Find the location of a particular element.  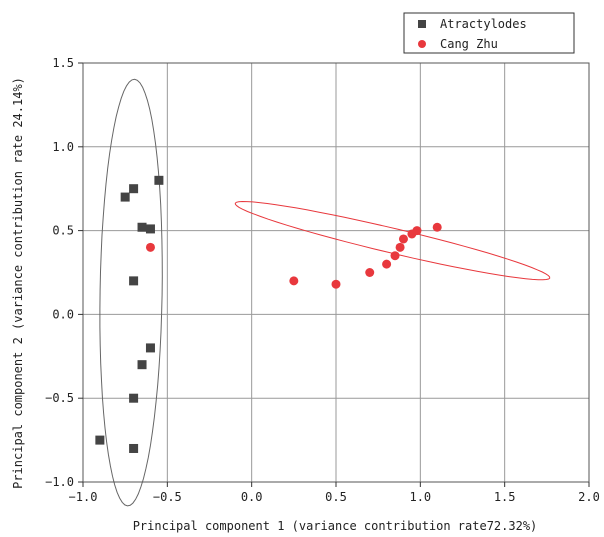

x-tick-label: 0.0 is located at coordinates (252, 497).